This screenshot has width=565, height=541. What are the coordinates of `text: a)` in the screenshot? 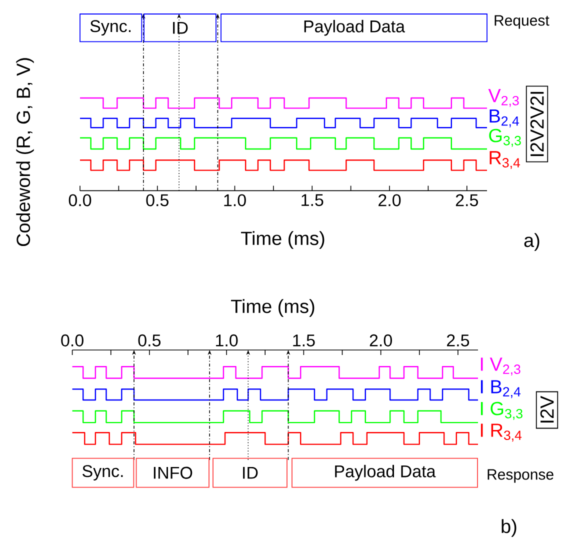 It's located at (532, 242).